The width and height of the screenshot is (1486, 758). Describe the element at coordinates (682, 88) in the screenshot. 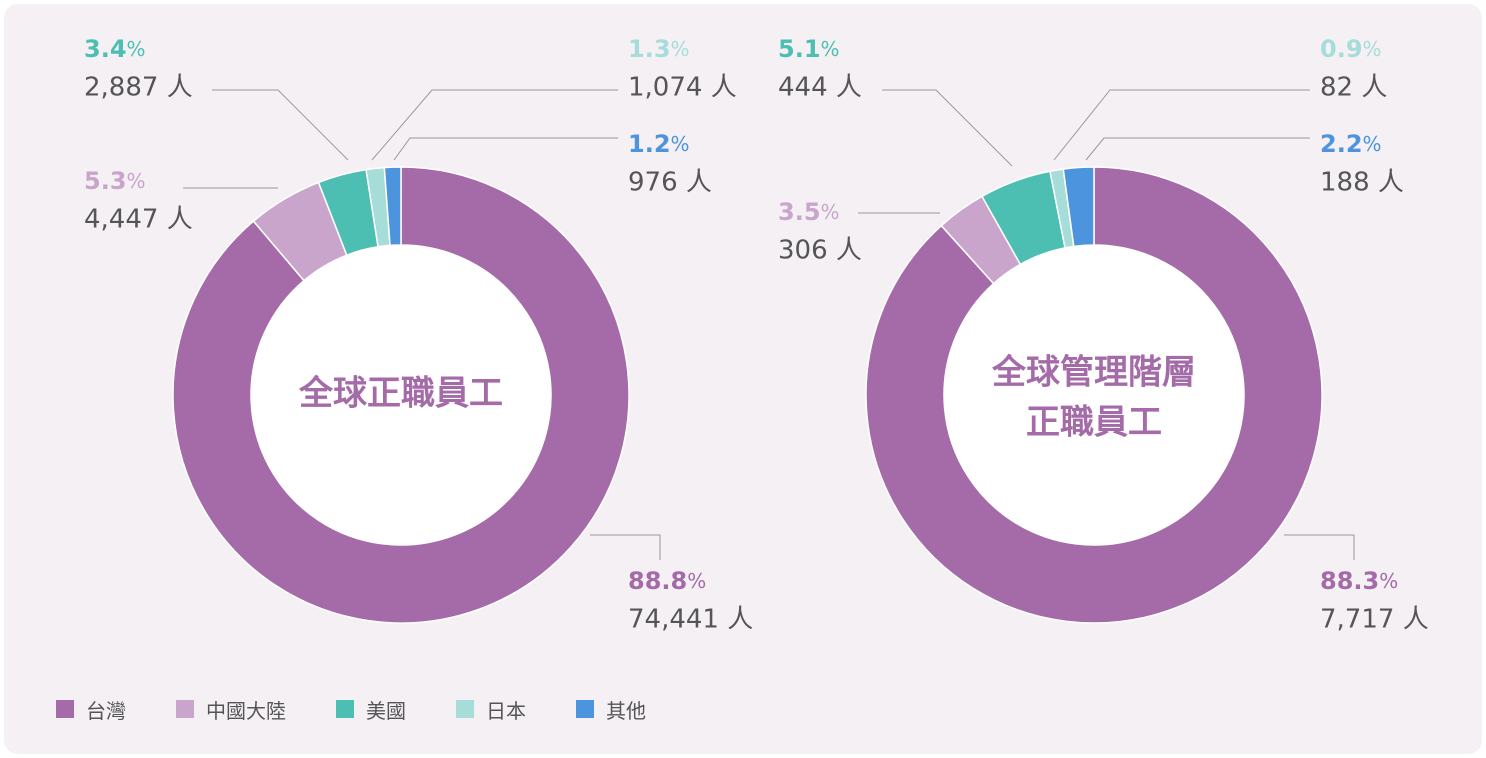

I see `count-label-japan: 1,074 人` at that location.